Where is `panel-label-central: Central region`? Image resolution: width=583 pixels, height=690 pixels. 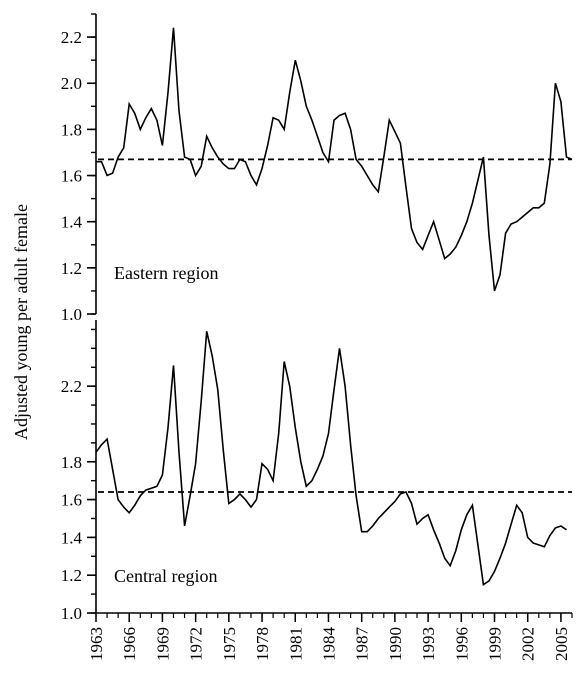 panel-label-central: Central region is located at coordinates (165, 576).